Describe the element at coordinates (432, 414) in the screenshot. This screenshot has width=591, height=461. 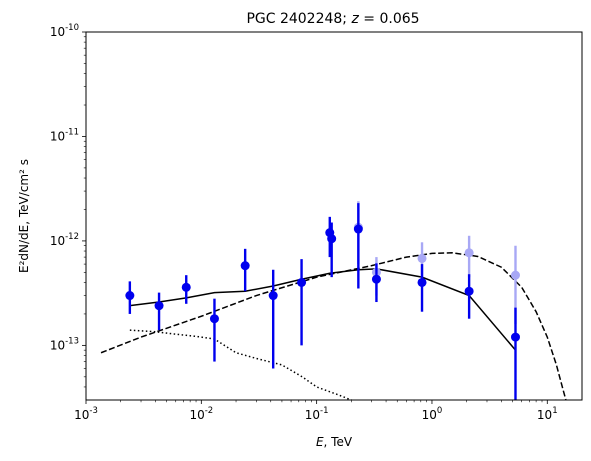
I see `x-tick-label: 10⁰` at that location.